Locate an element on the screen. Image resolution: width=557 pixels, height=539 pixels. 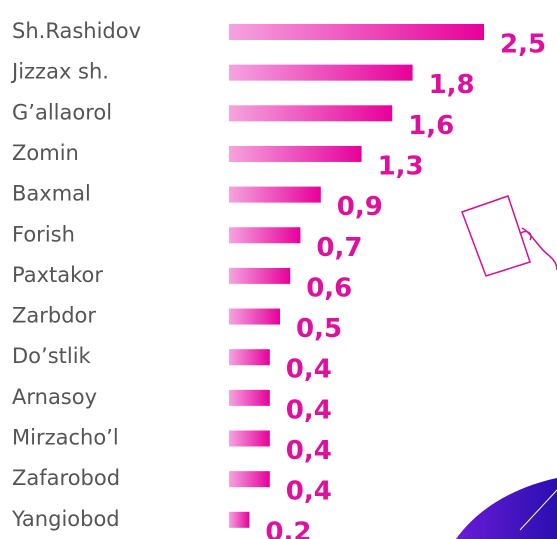
category-label: Mirzacho’l is located at coordinates (65, 438).